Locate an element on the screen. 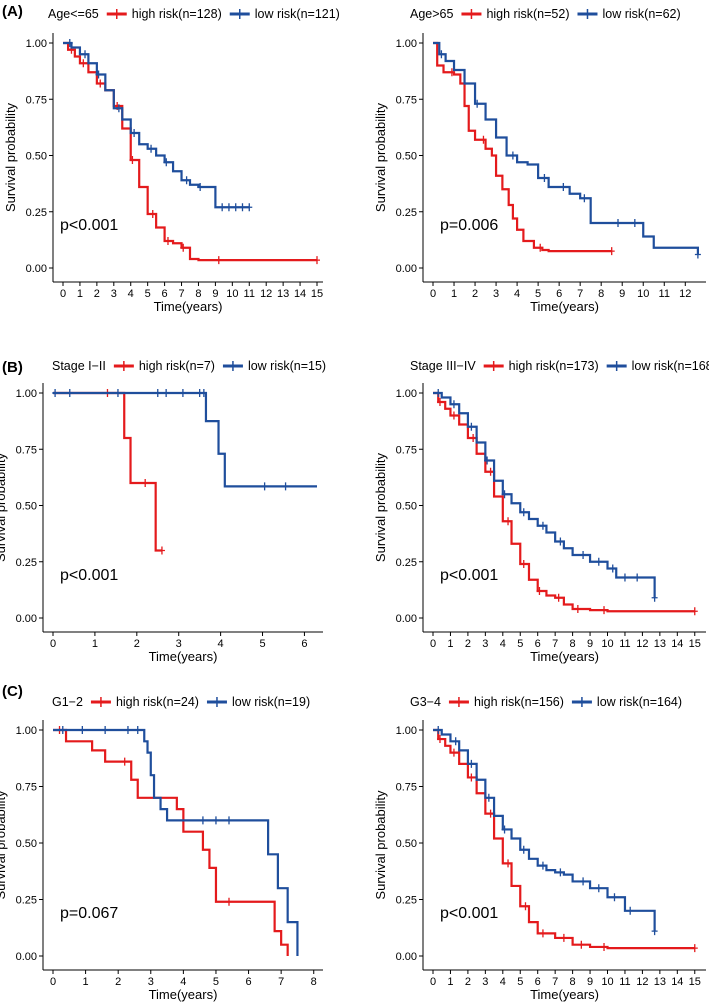 This screenshot has width=709, height=1002. legend-label-low: low risk(n=121) is located at coordinates (297, 14).